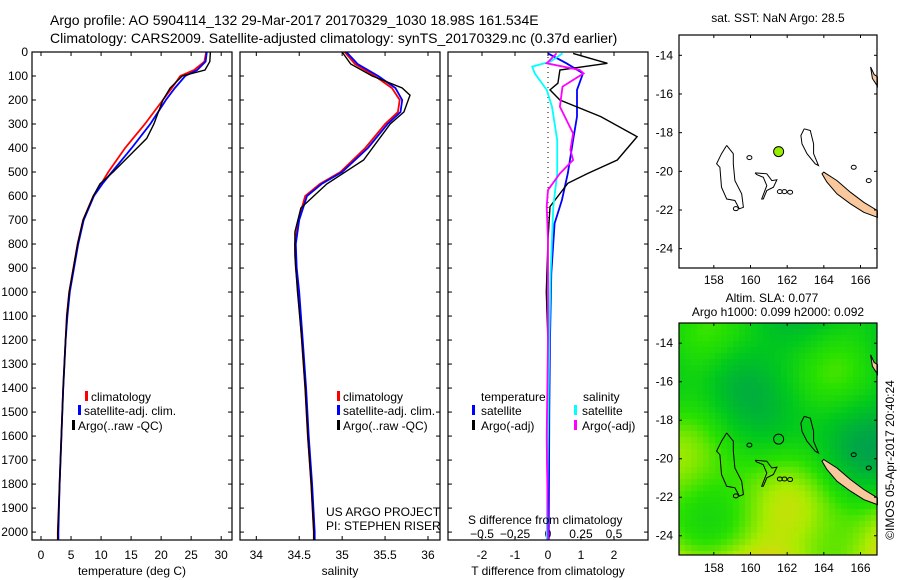  I want to click on legend-title-temperature: temperature, so click(513, 397).